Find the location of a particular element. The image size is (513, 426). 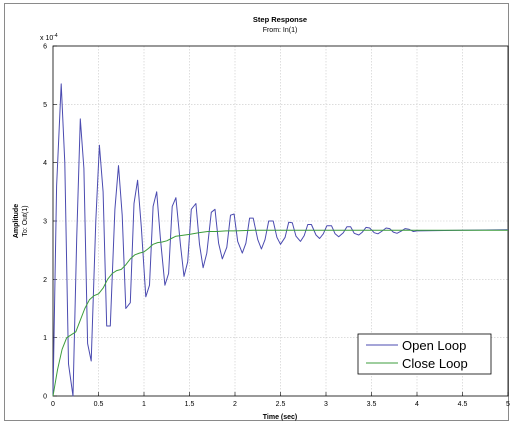

y-axis-label: Amplitude is located at coordinates (16, 221).